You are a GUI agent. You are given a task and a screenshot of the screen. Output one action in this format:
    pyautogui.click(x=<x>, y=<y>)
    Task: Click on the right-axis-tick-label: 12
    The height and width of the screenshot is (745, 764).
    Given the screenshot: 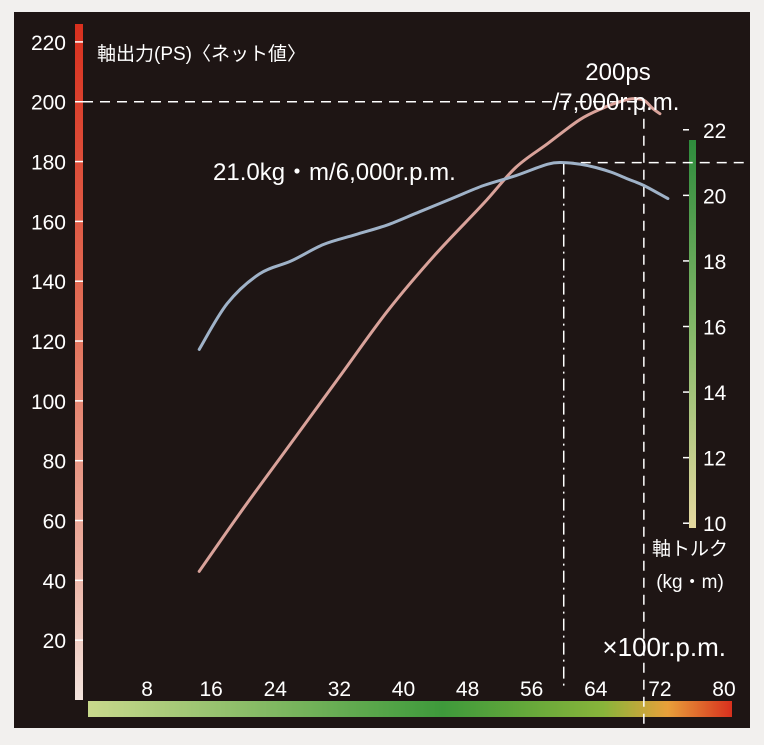 What is the action you would take?
    pyautogui.click(x=714, y=459)
    